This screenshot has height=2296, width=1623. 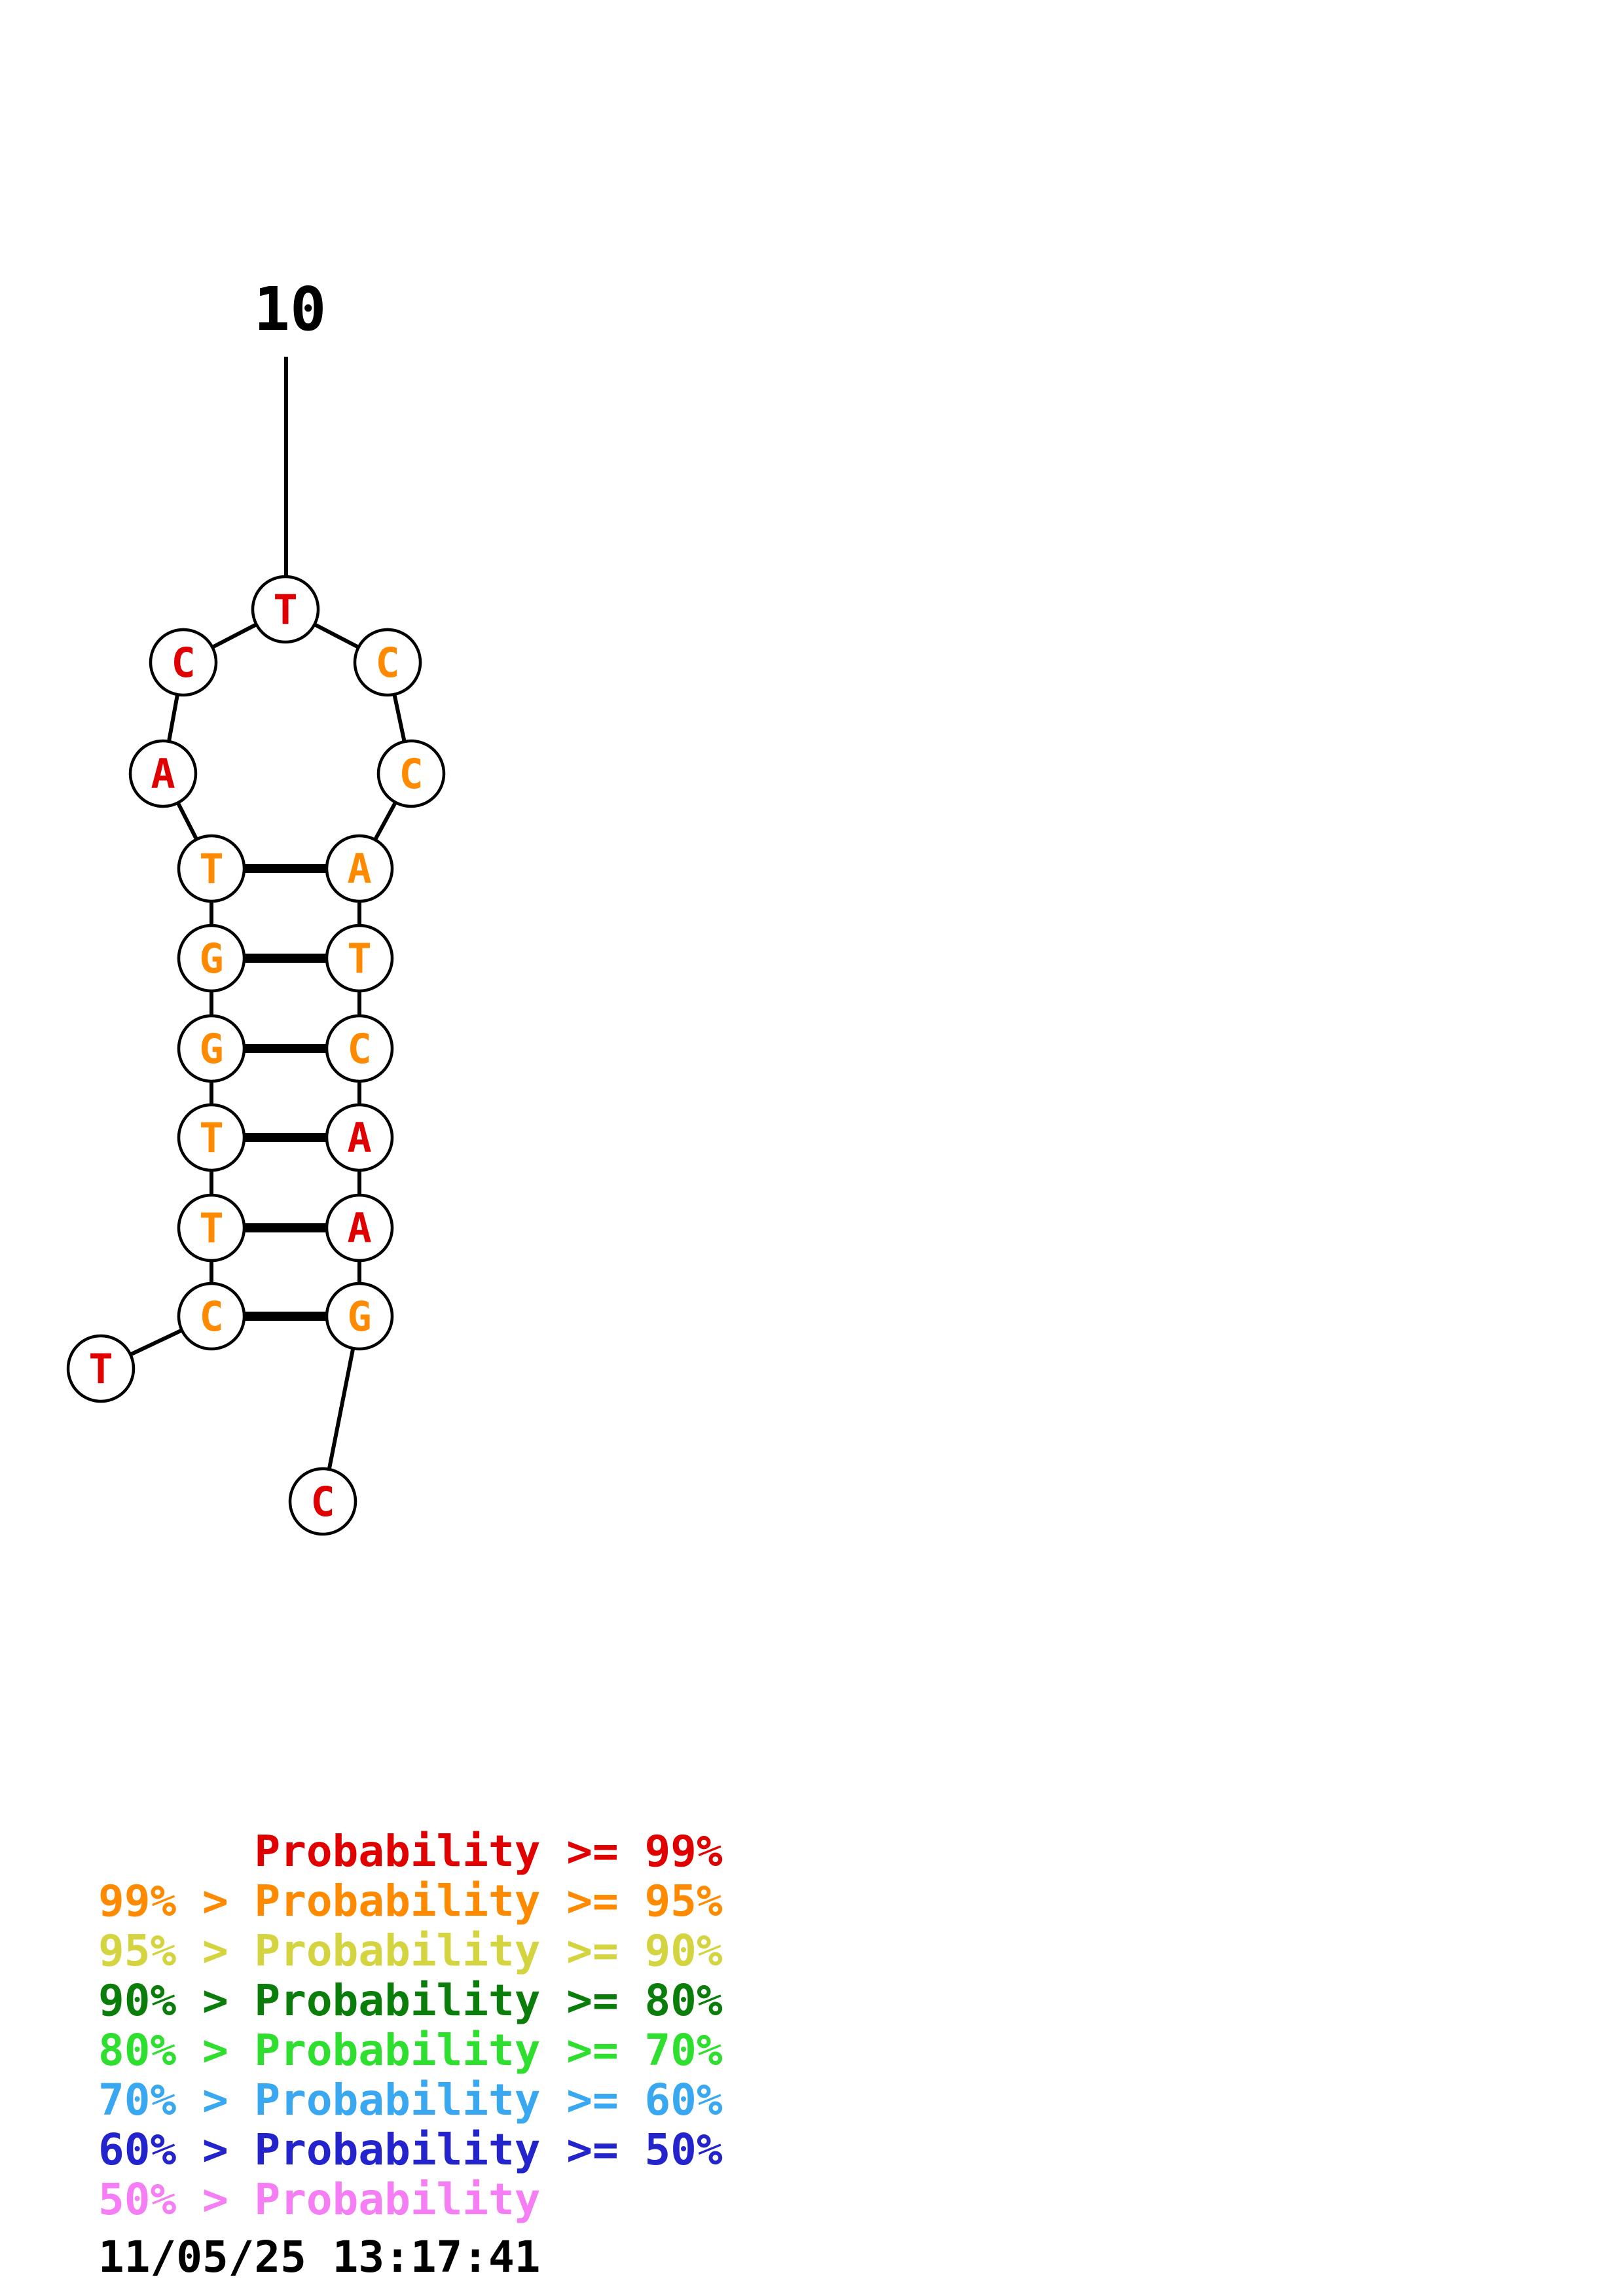 What do you see at coordinates (410, 2050) in the screenshot?
I see `legend-line: 80% > Probability >= 70%` at bounding box center [410, 2050].